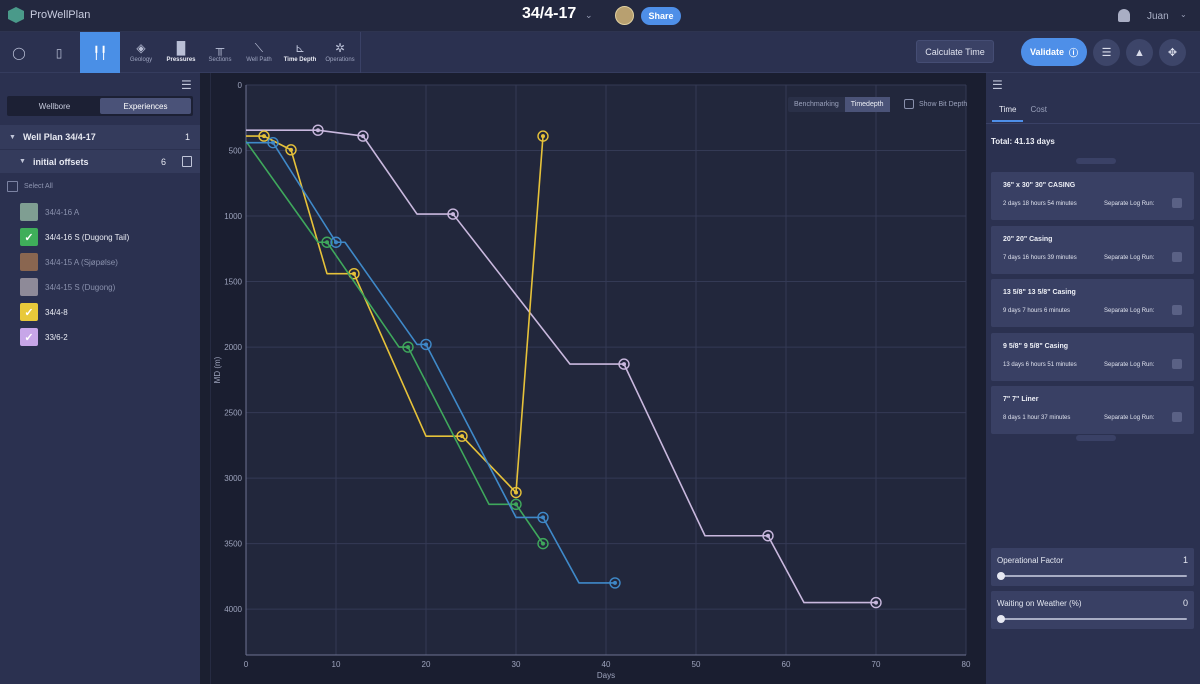  I want to click on tab-sections: ╥ Sections, so click(220, 52).